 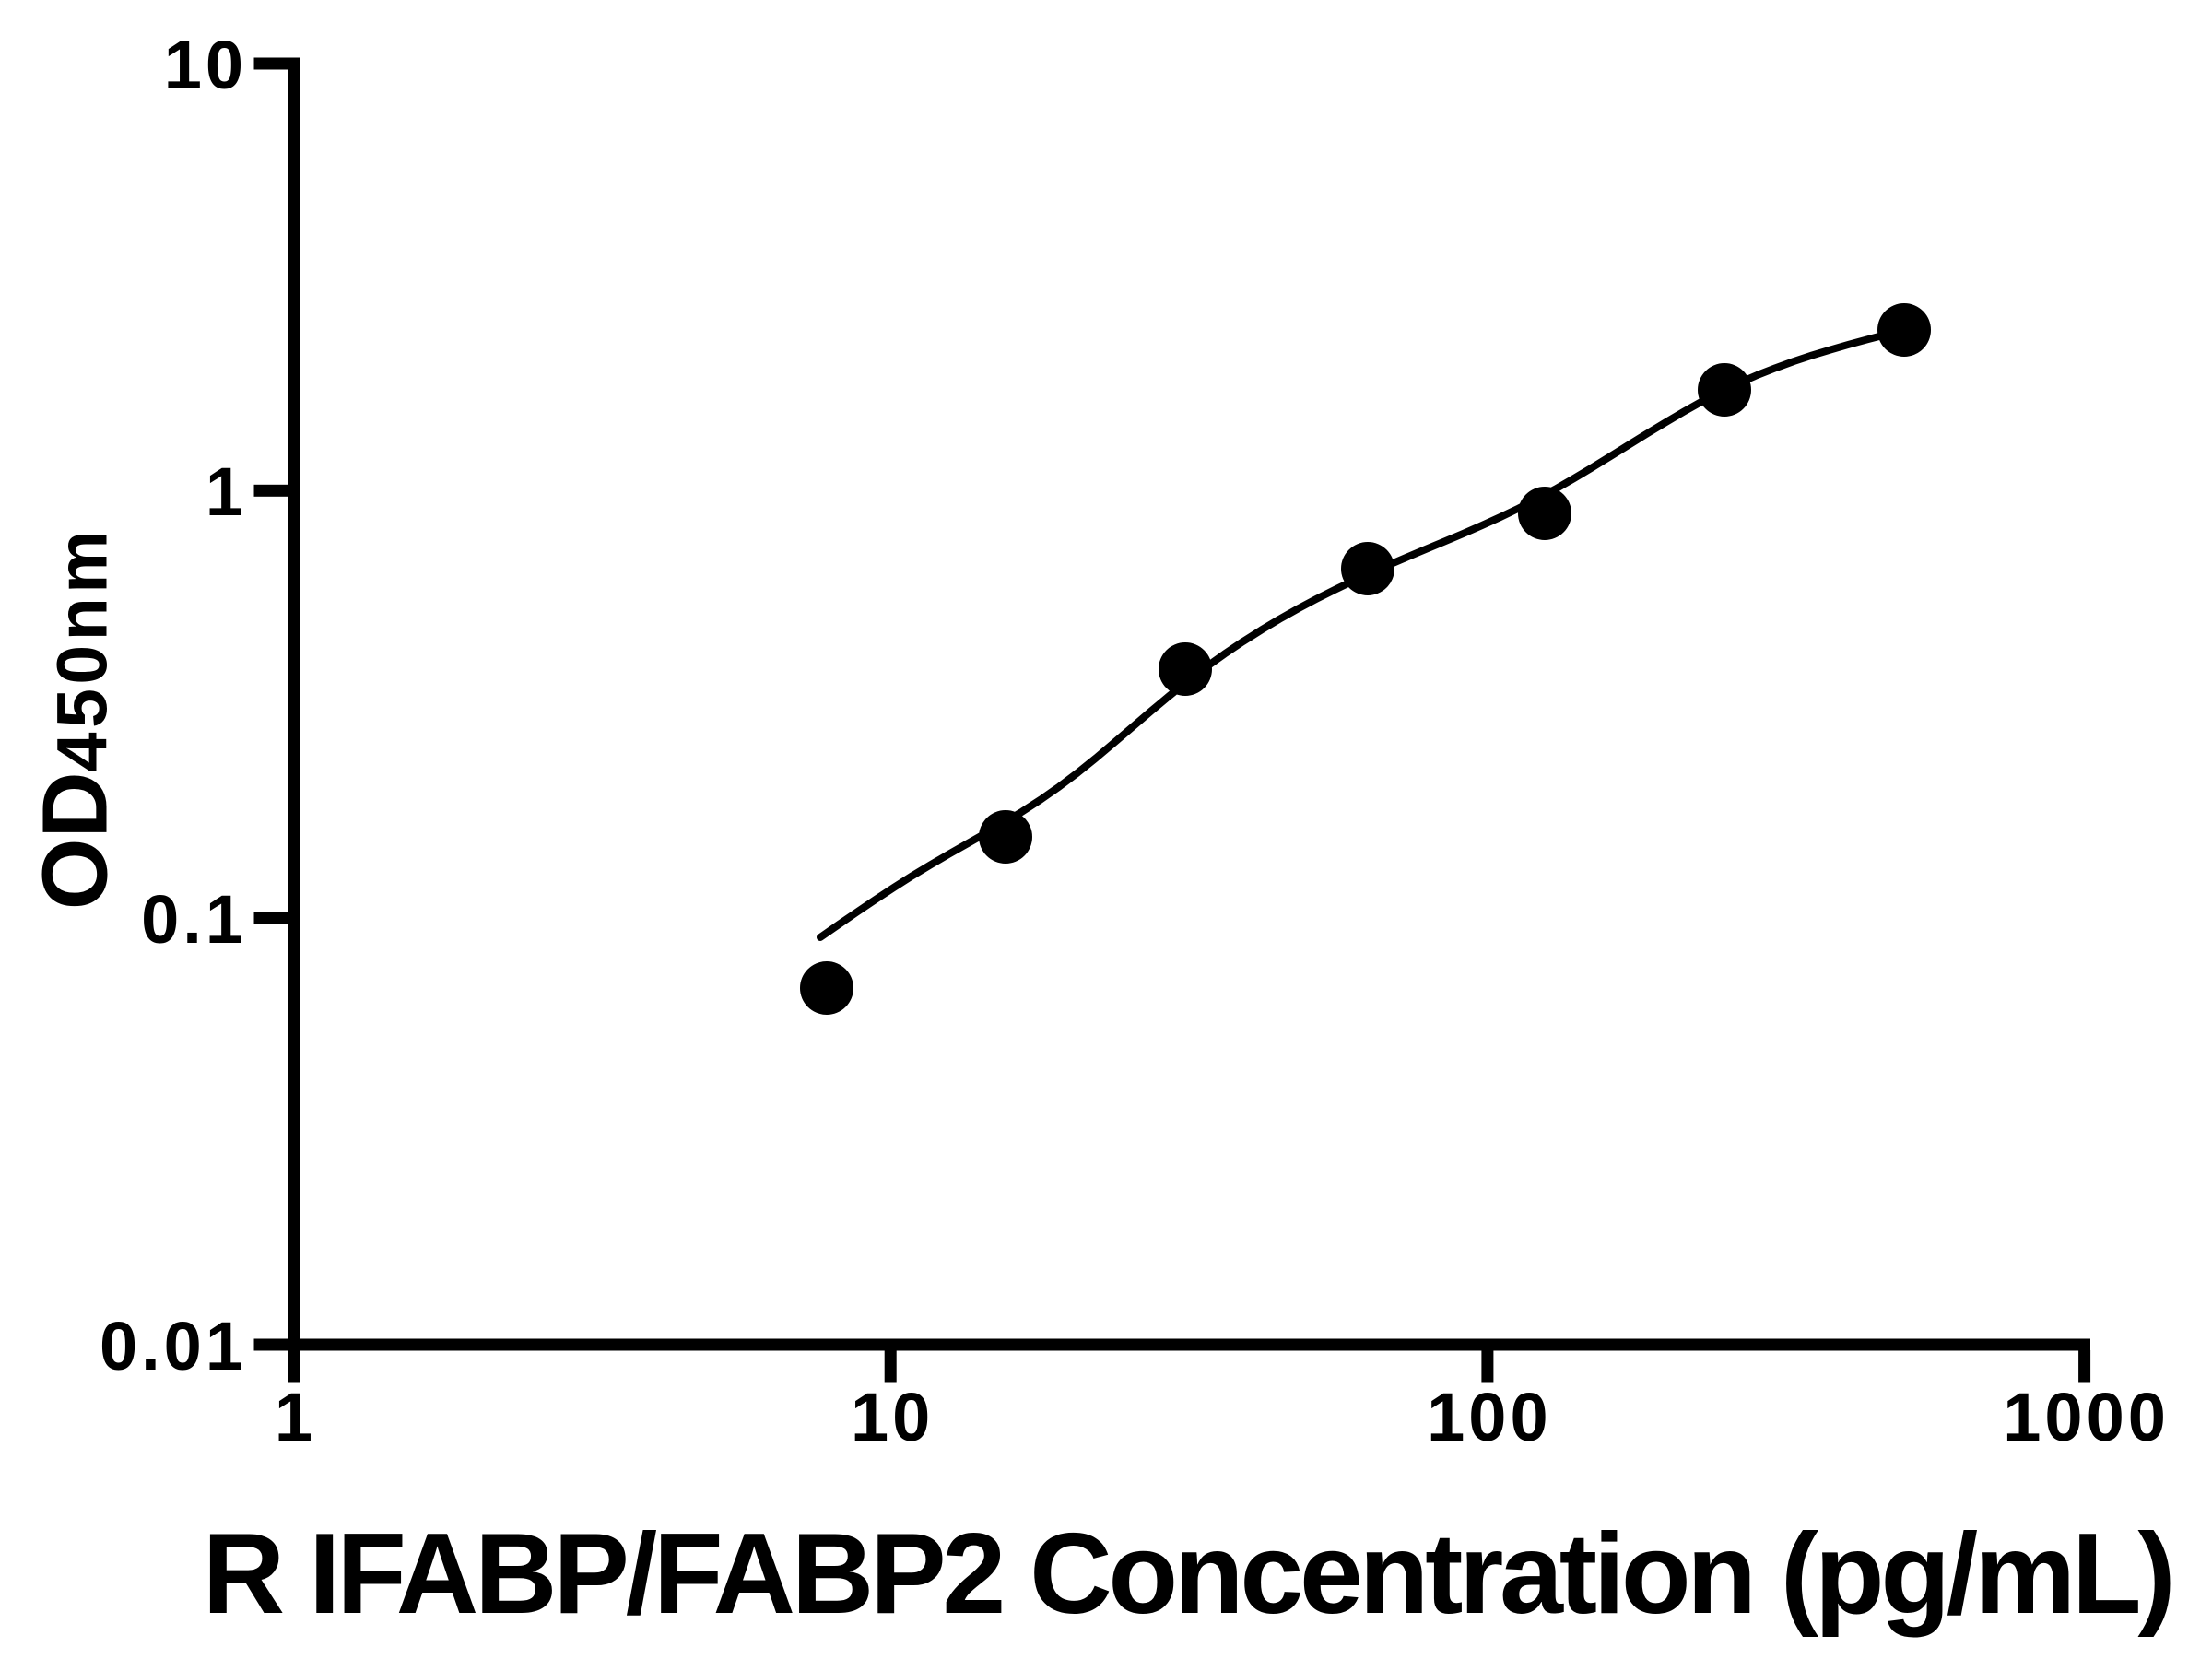 What do you see at coordinates (75, 718) in the screenshot?
I see `svg-text: OD450nm` at bounding box center [75, 718].